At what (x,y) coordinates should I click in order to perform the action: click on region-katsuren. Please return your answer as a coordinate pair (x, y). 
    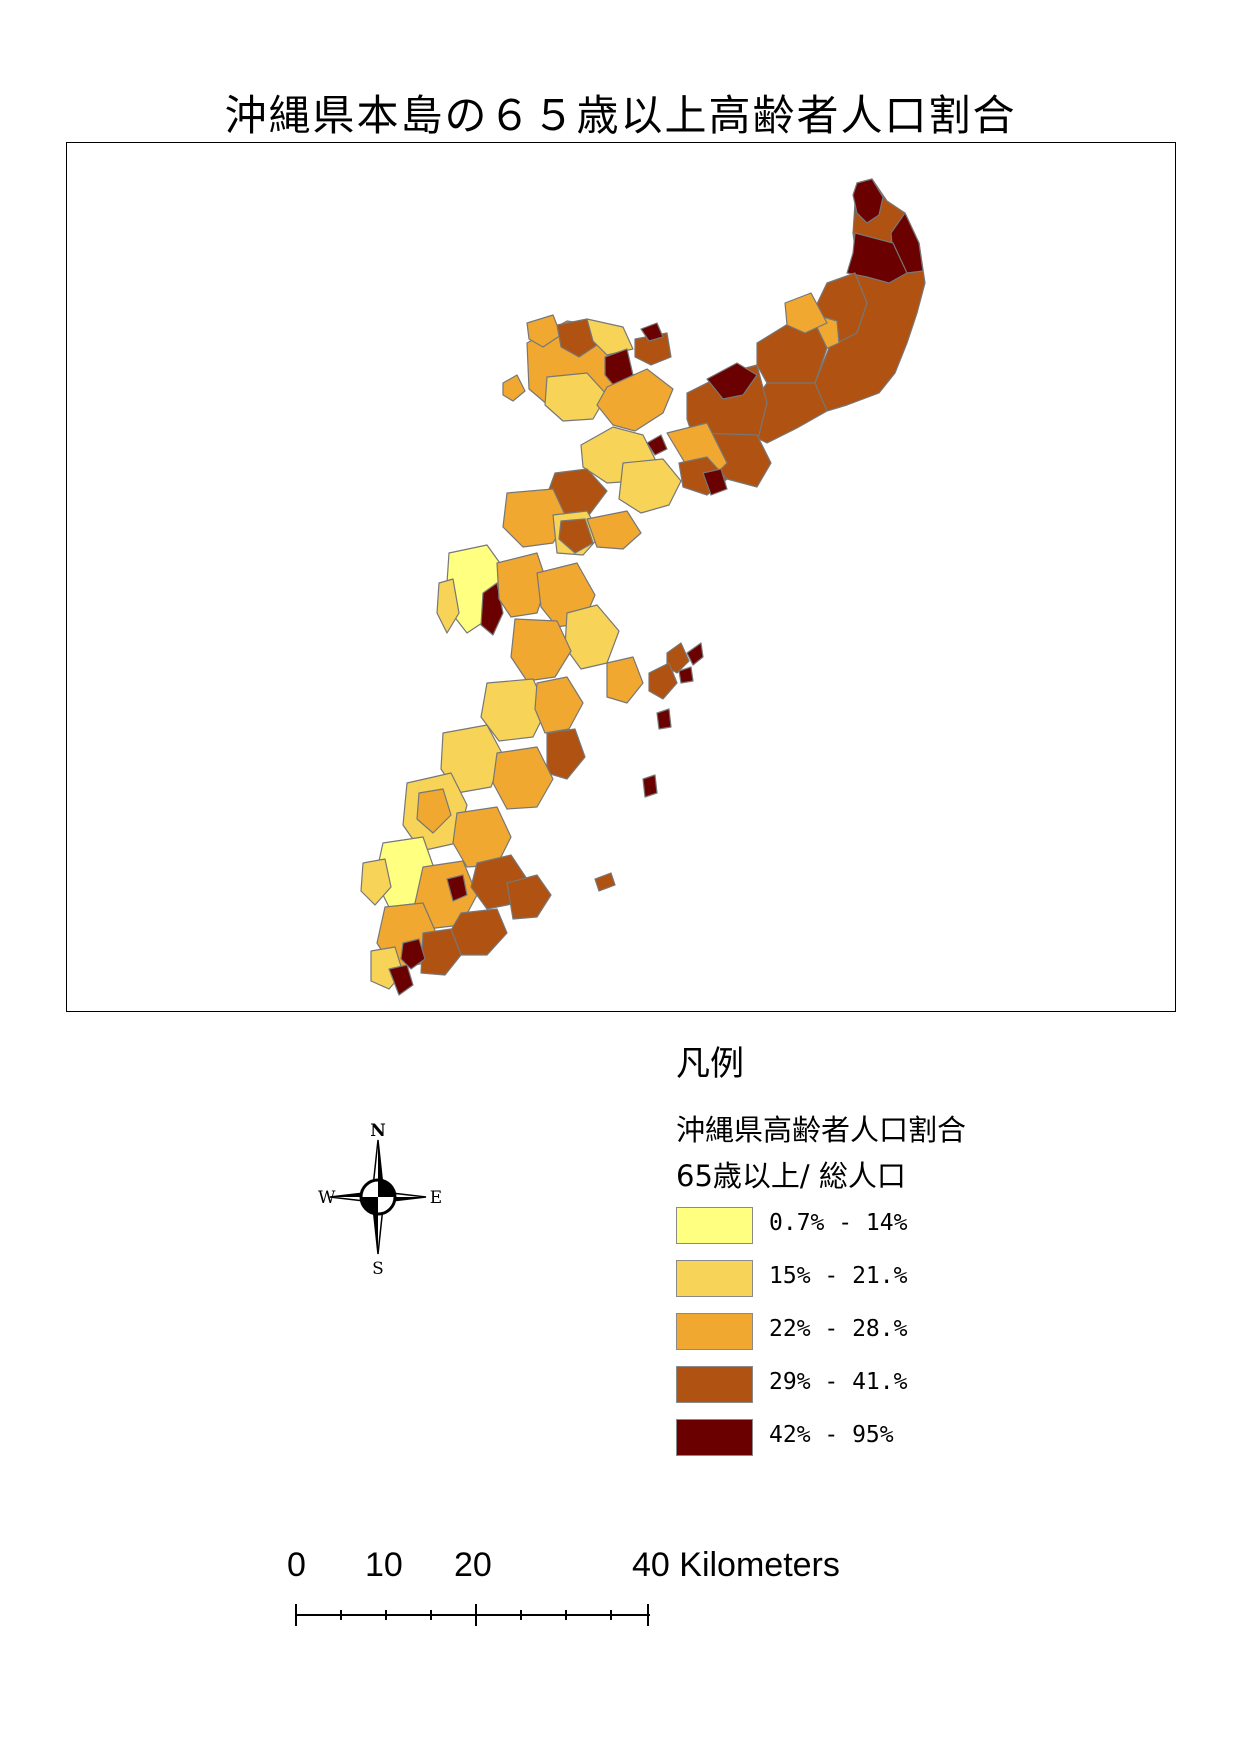
    Looking at the image, I should click on (625, 680).